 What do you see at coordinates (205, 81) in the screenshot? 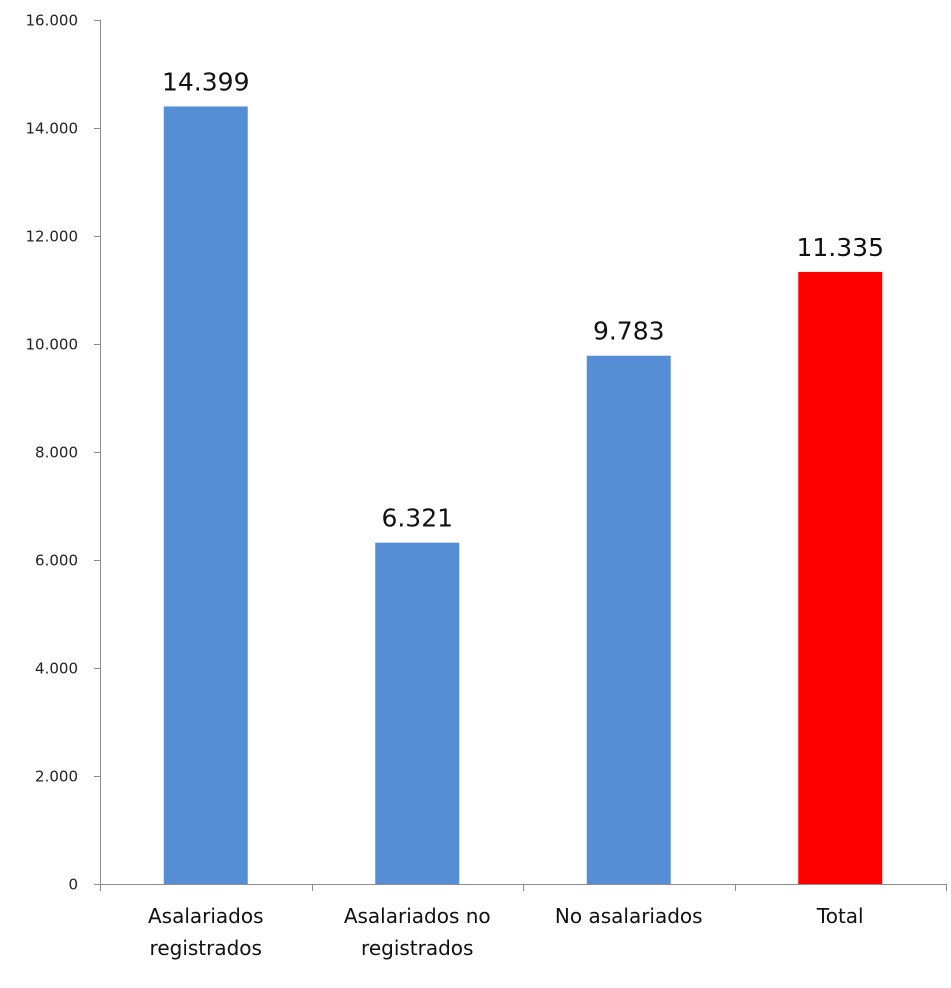
I see `bar-data-label: 14.399` at bounding box center [205, 81].